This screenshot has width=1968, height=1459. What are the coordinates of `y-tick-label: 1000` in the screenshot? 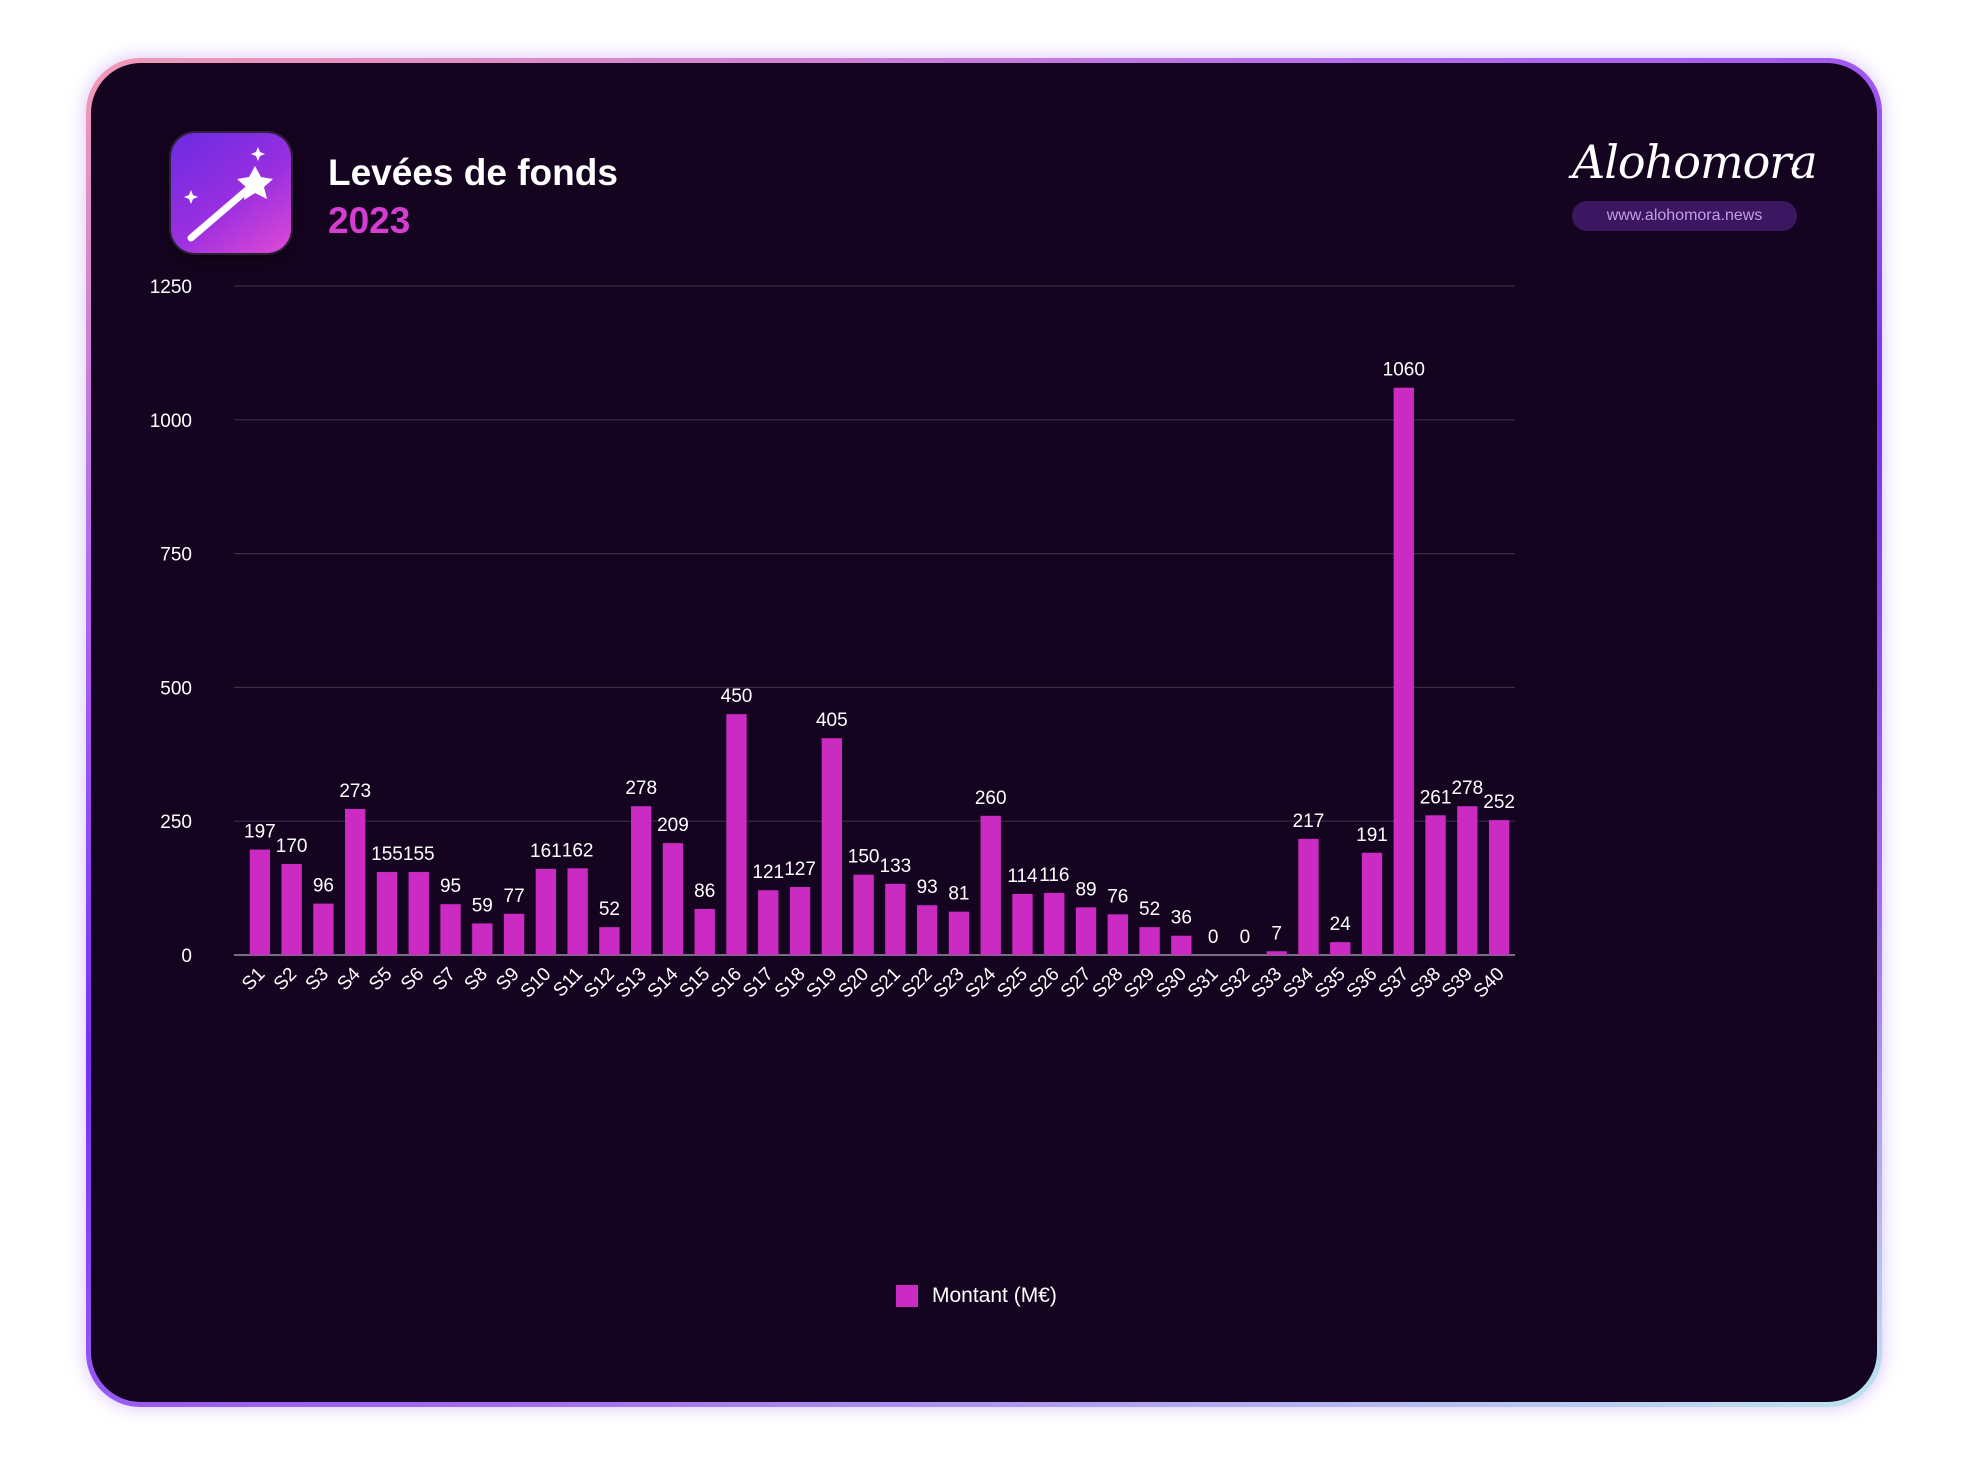 It's located at (171, 421).